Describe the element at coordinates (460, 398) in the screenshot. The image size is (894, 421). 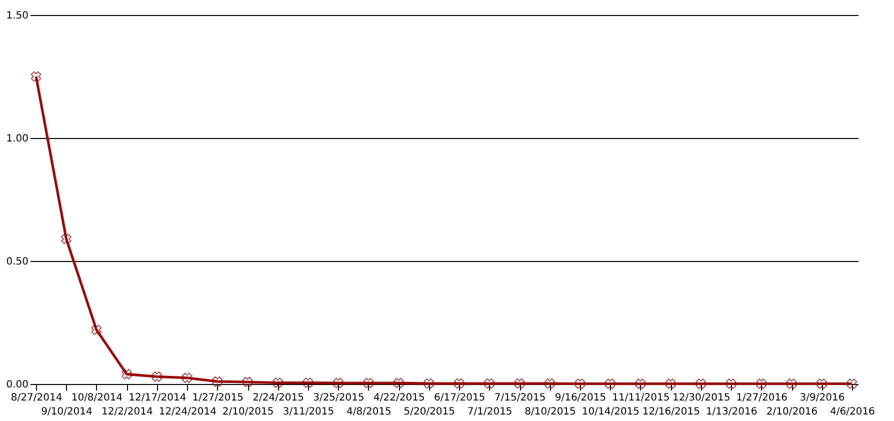
I see `x-tick-label: 6/17/2015` at that location.